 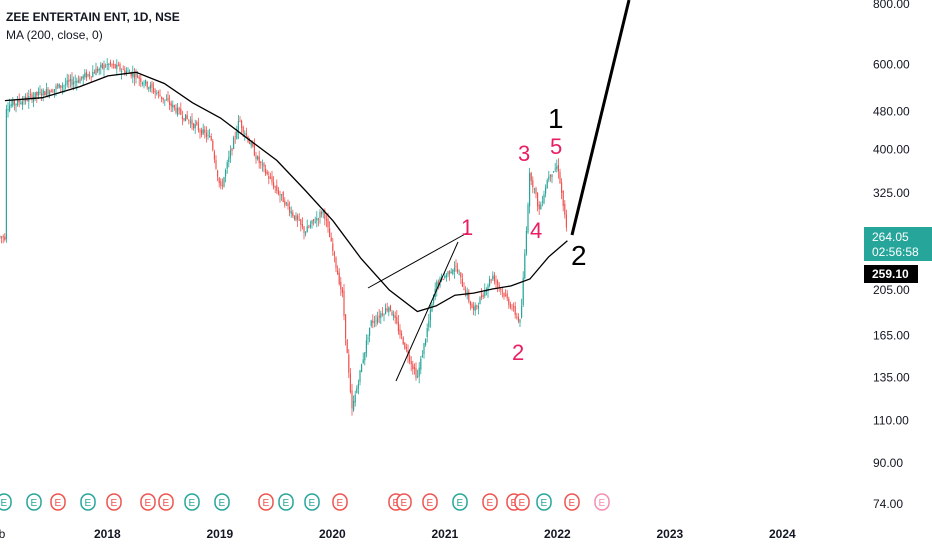 What do you see at coordinates (888, 463) in the screenshot?
I see `price-tick-label: 90.00` at bounding box center [888, 463].